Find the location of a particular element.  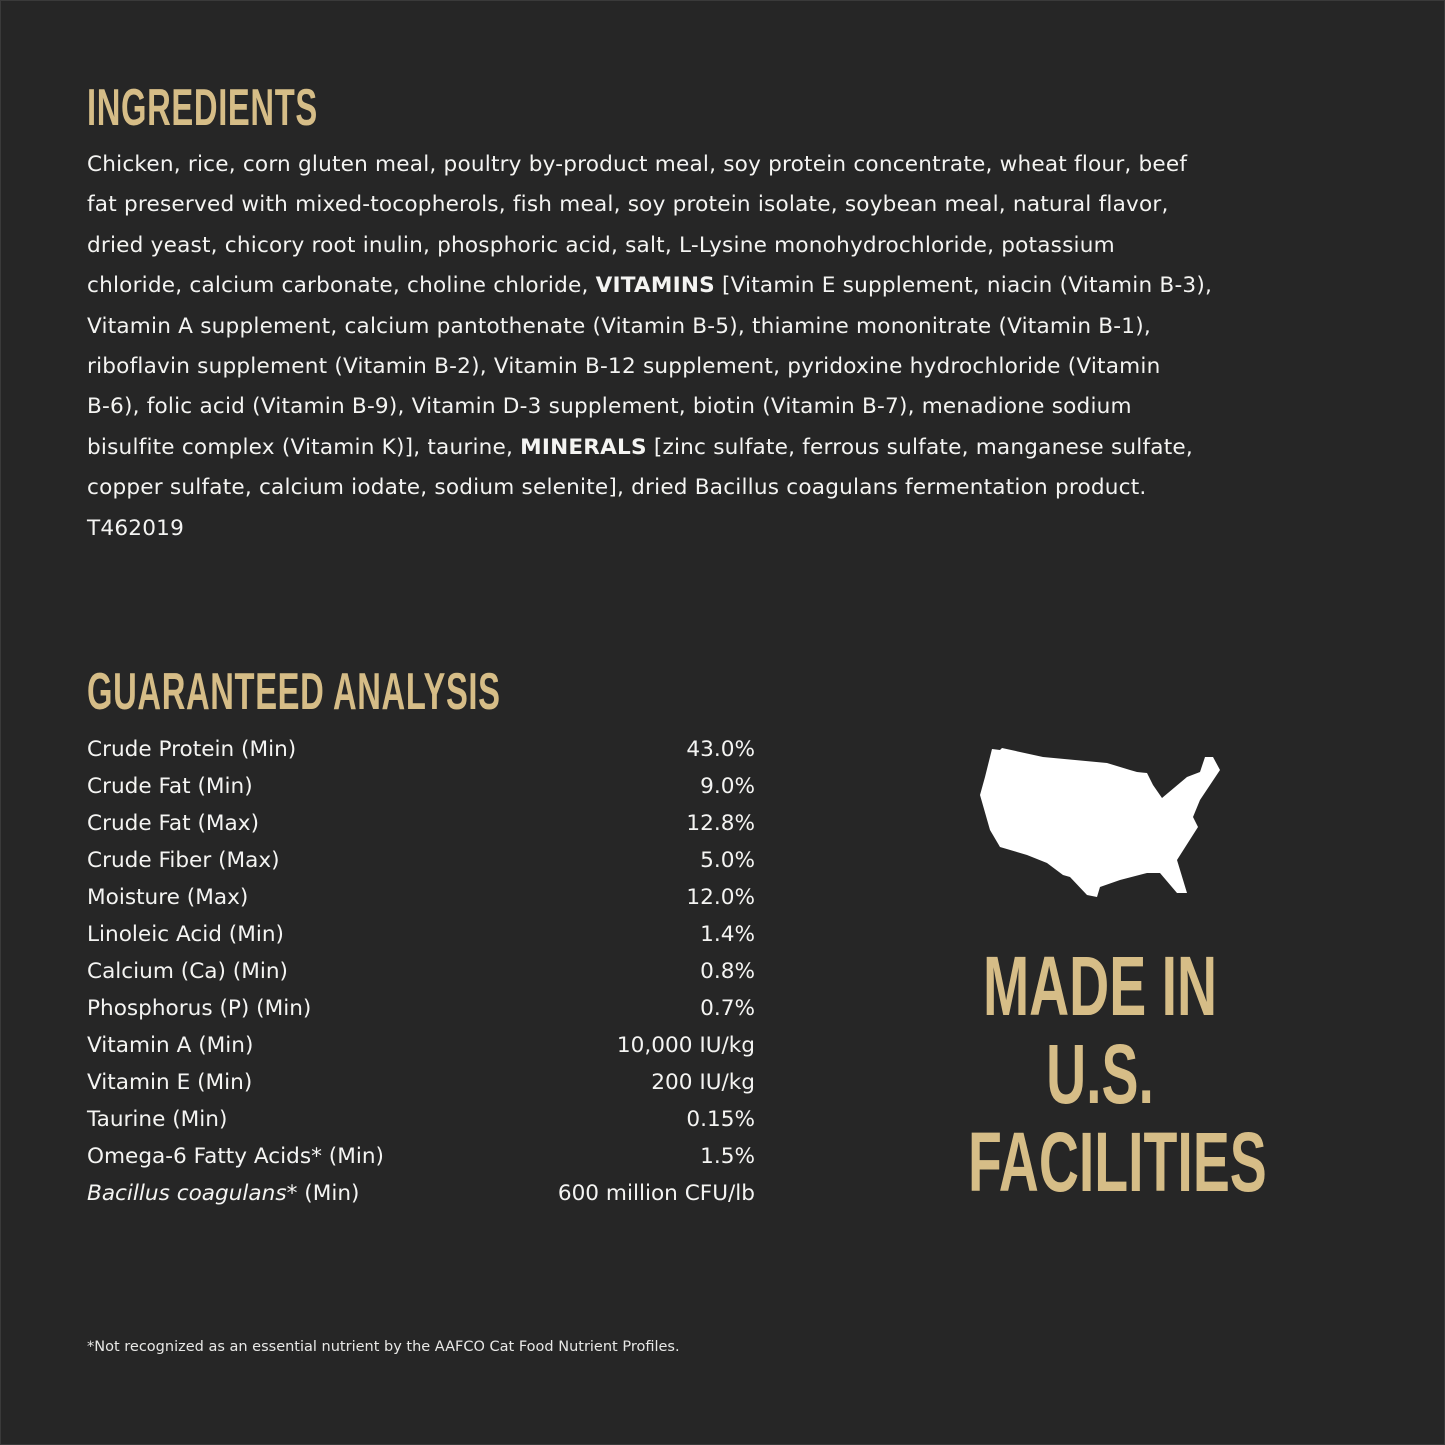

ingredients-line: T462019 is located at coordinates (649, 529).